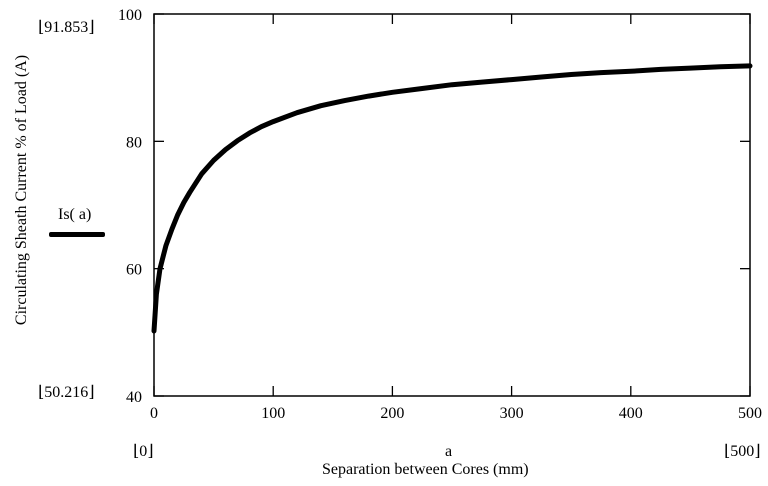 The height and width of the screenshot is (486, 768). I want to click on legend-label: Is( a), so click(75, 214).